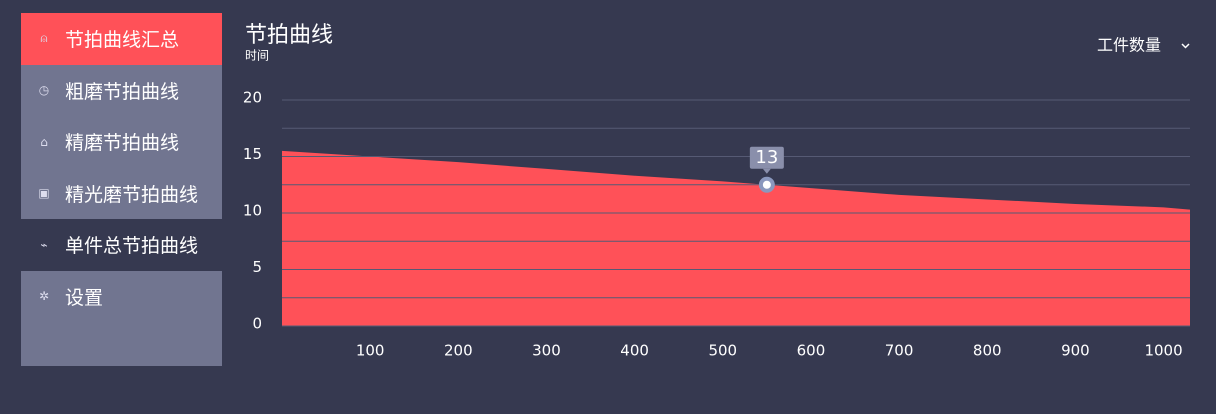  Describe the element at coordinates (370, 351) in the screenshot. I see `x-tick-label: 100` at that location.